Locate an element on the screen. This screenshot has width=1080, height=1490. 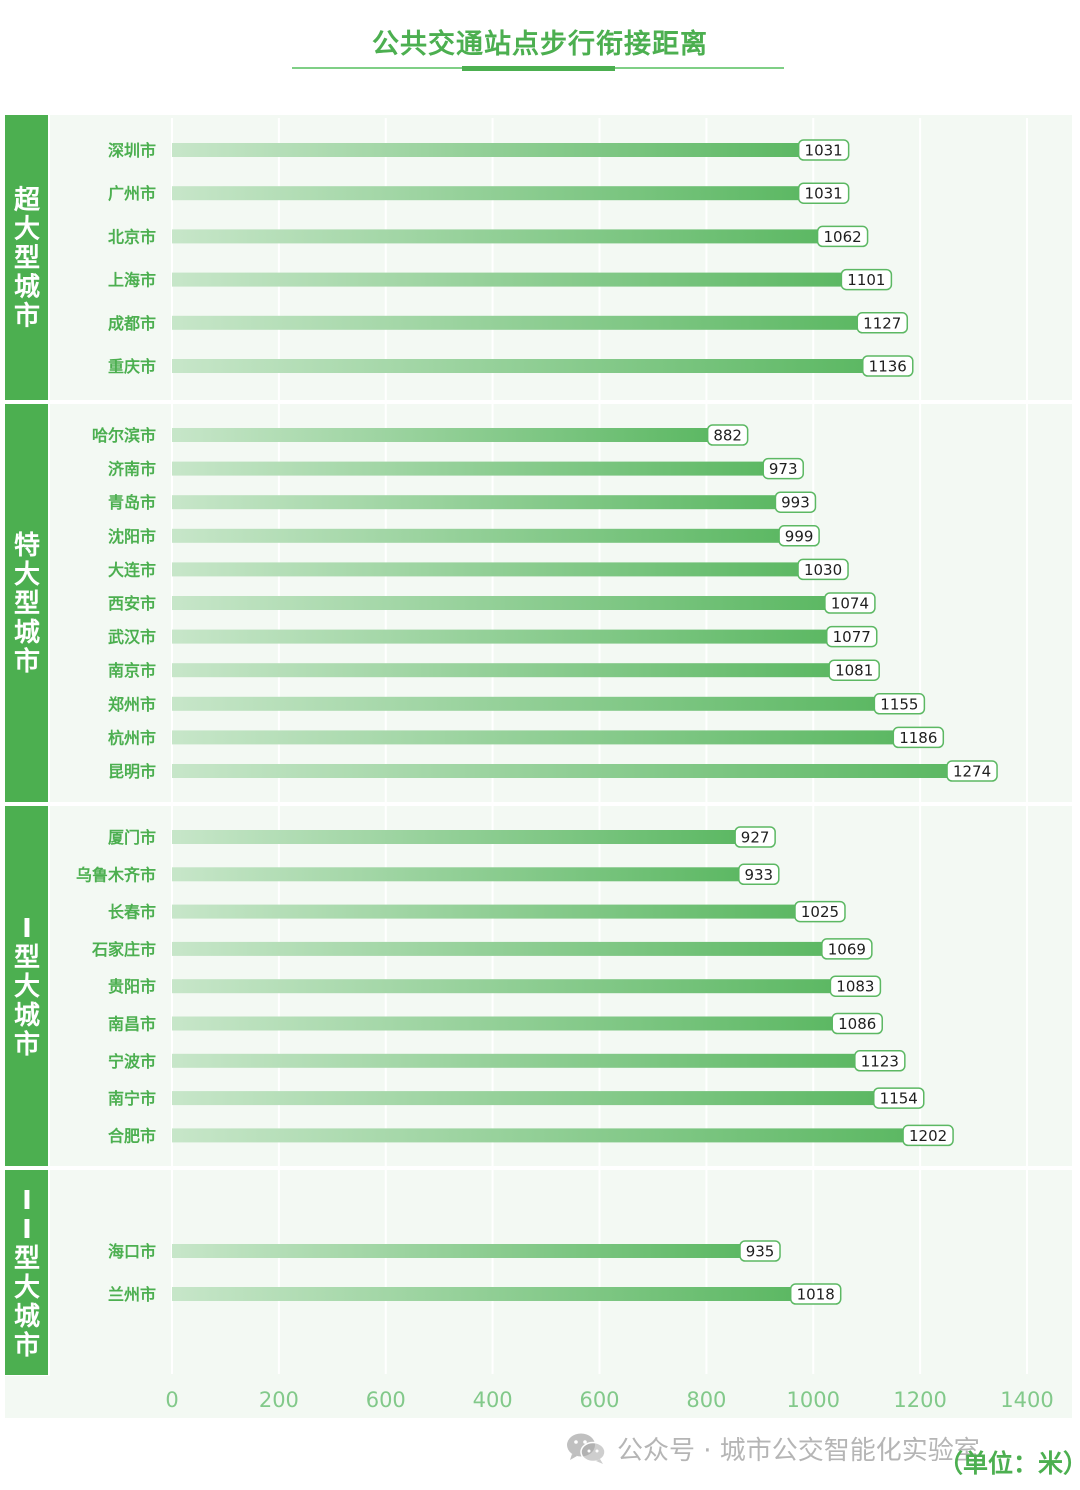
x-tick-label: 1400 is located at coordinates (1026, 1400).